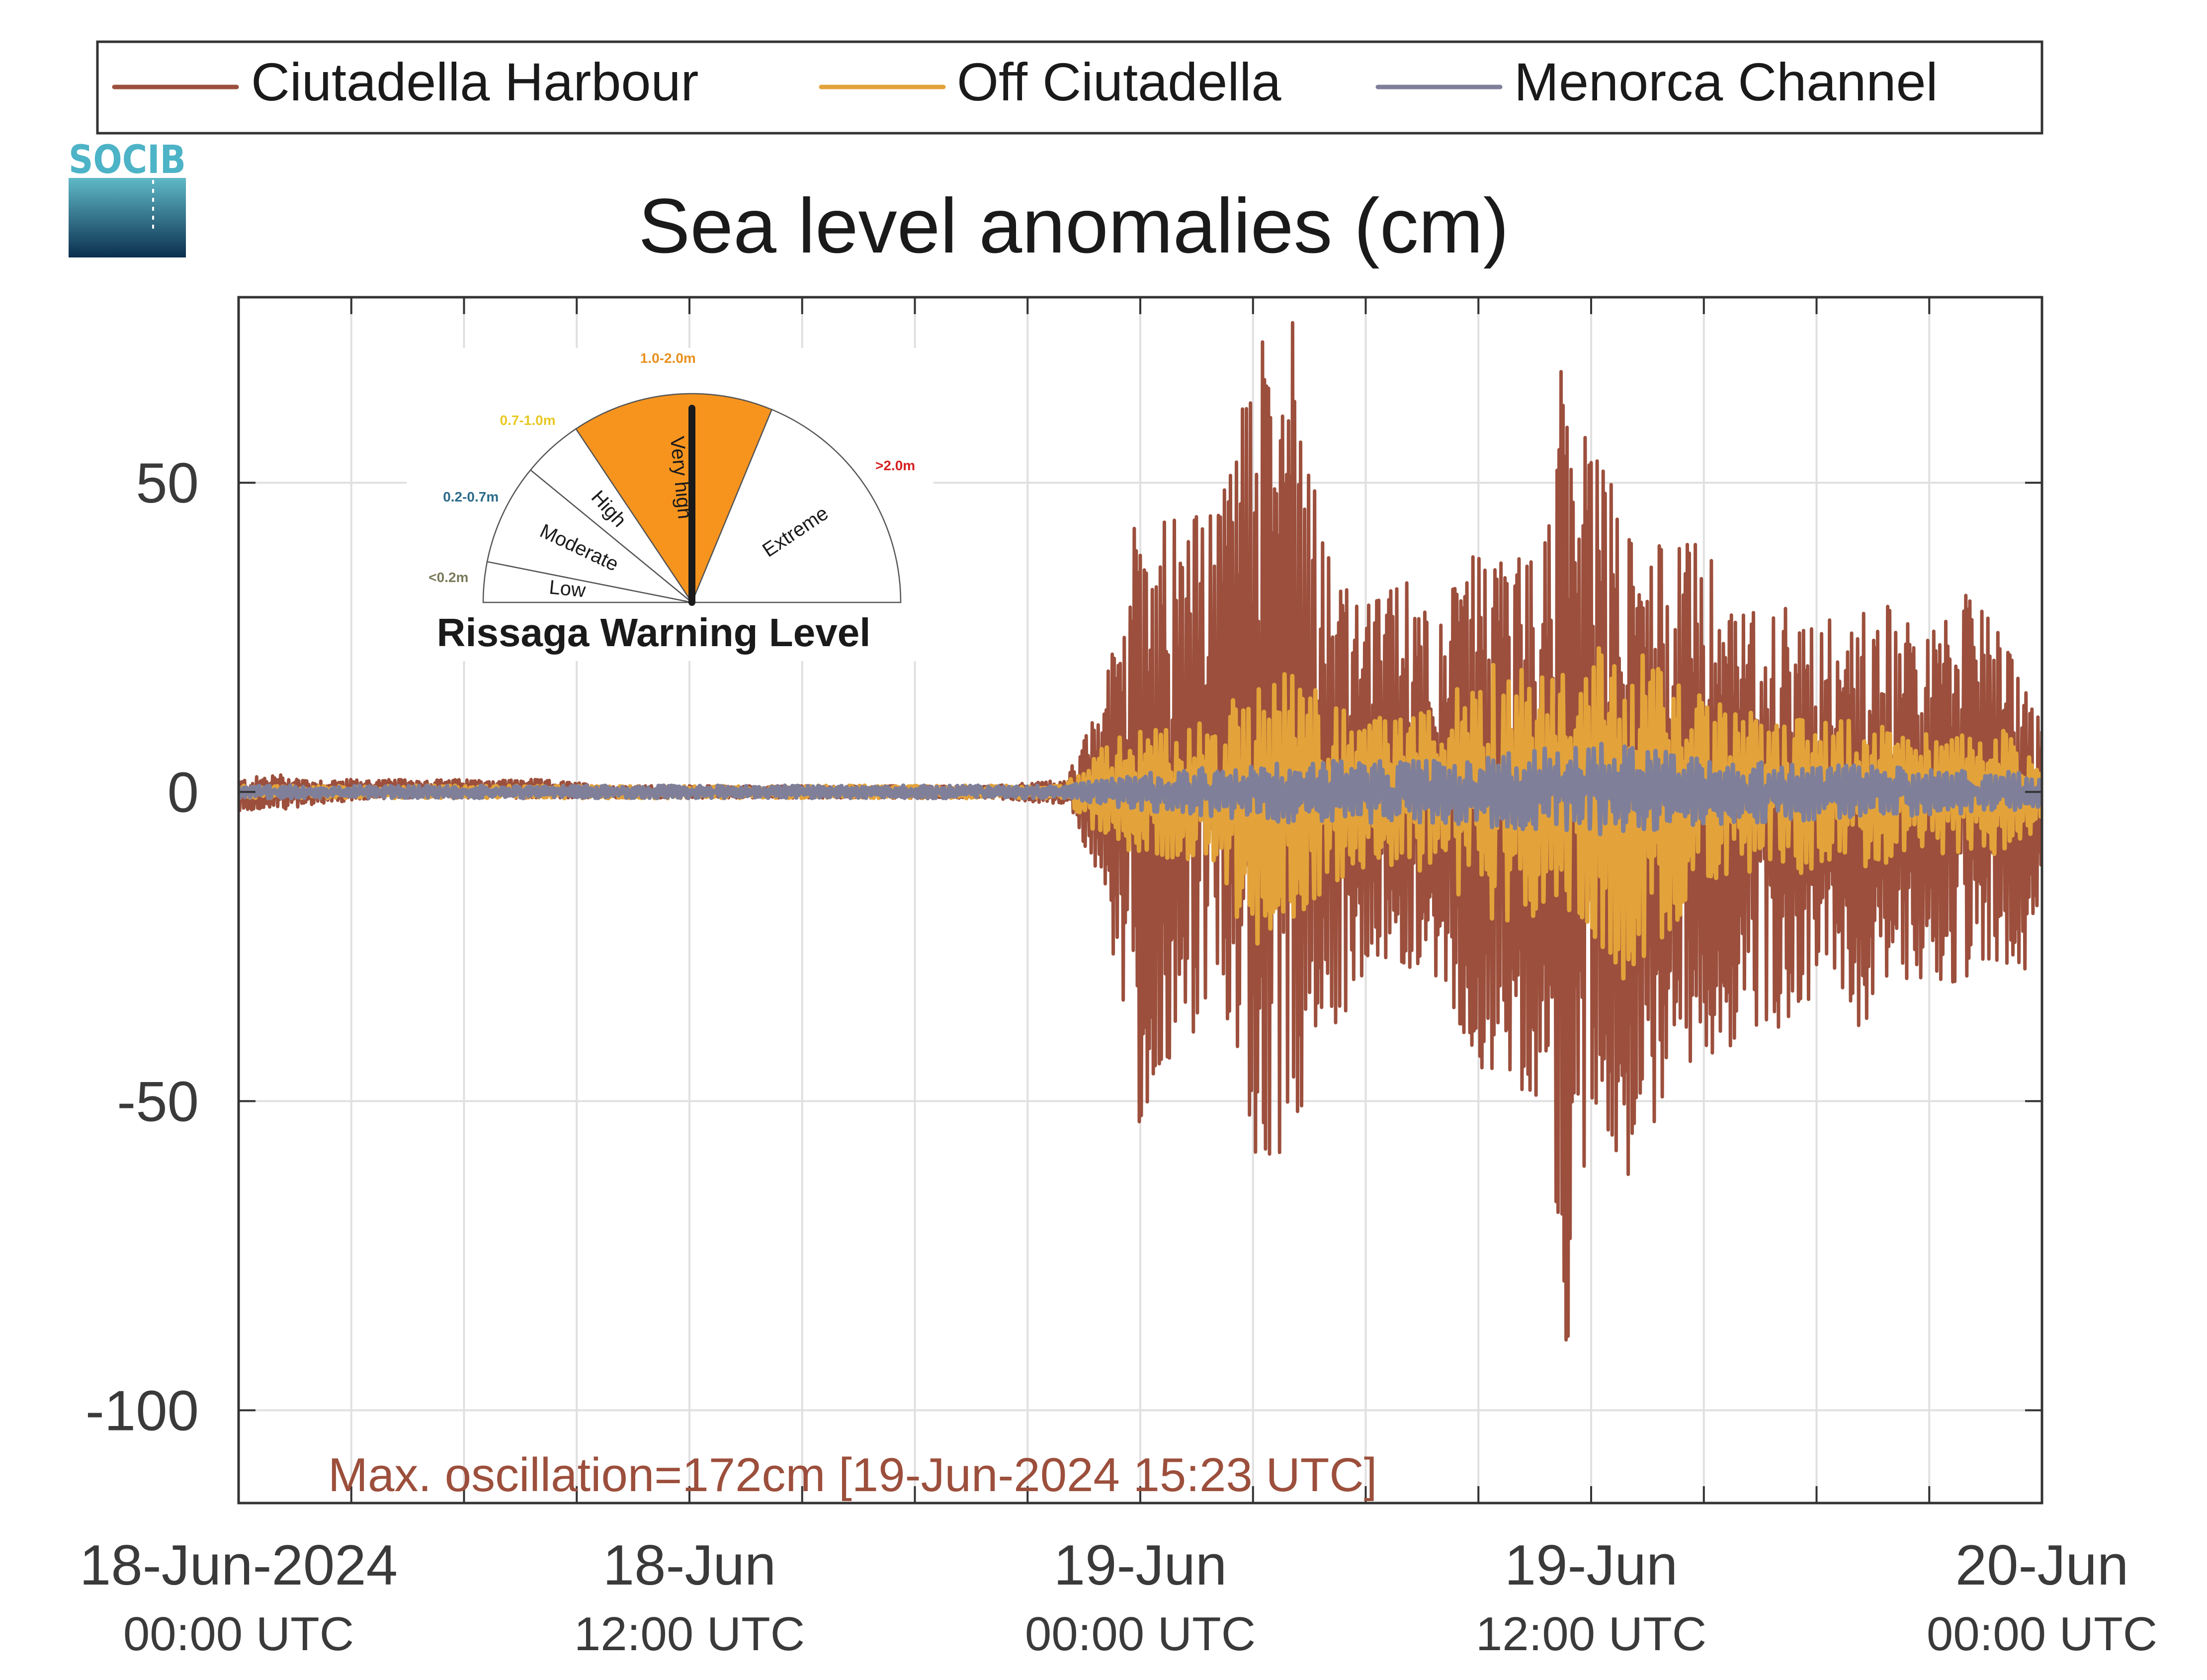 The height and width of the screenshot is (1680, 2207). I want to click on y-tick-label: 0, so click(183, 792).